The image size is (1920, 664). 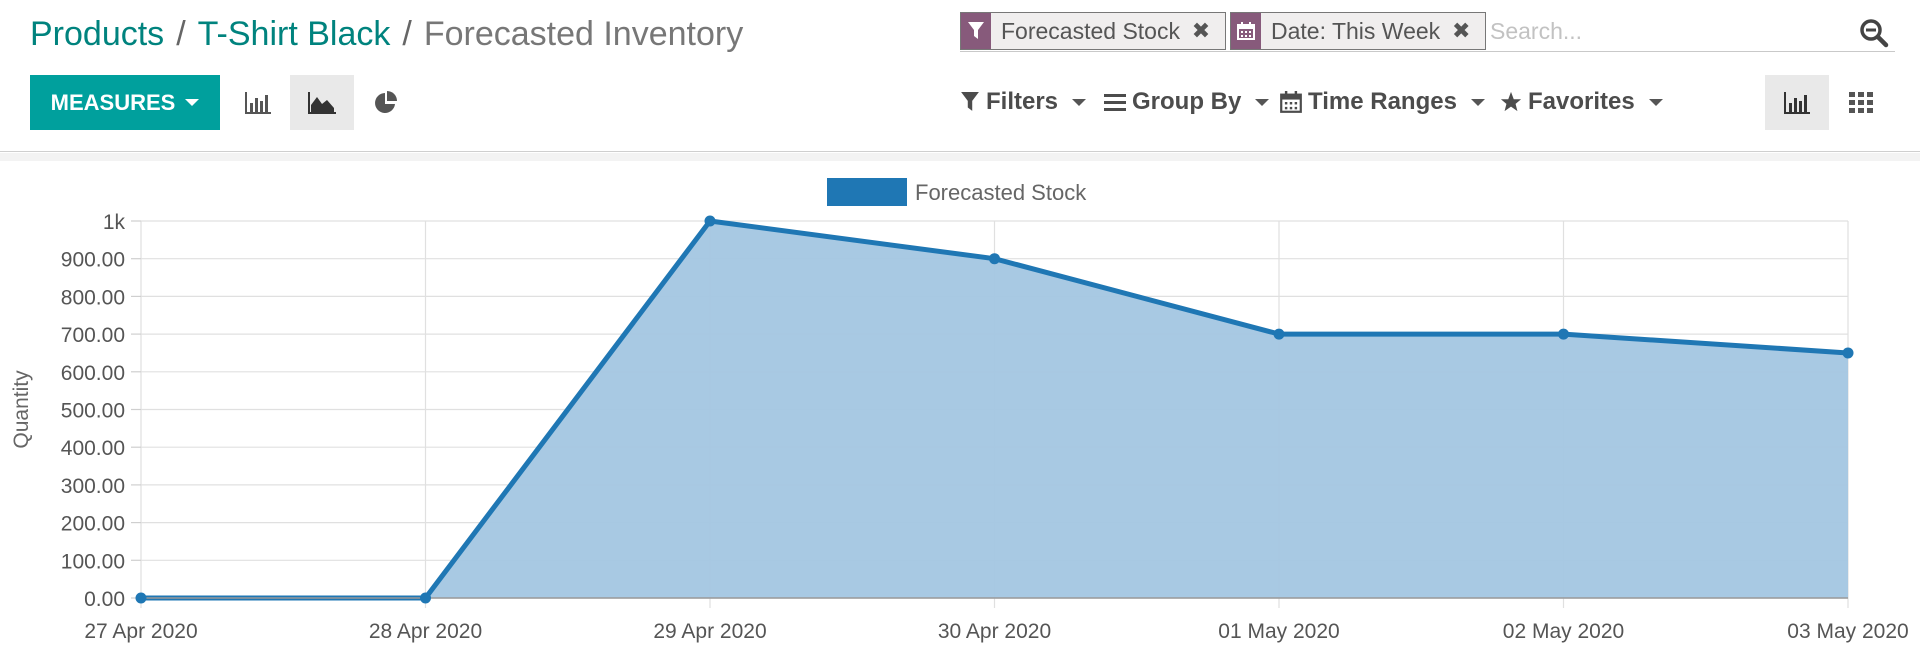 I want to click on y-tick-label: 900.00, so click(x=93, y=260).